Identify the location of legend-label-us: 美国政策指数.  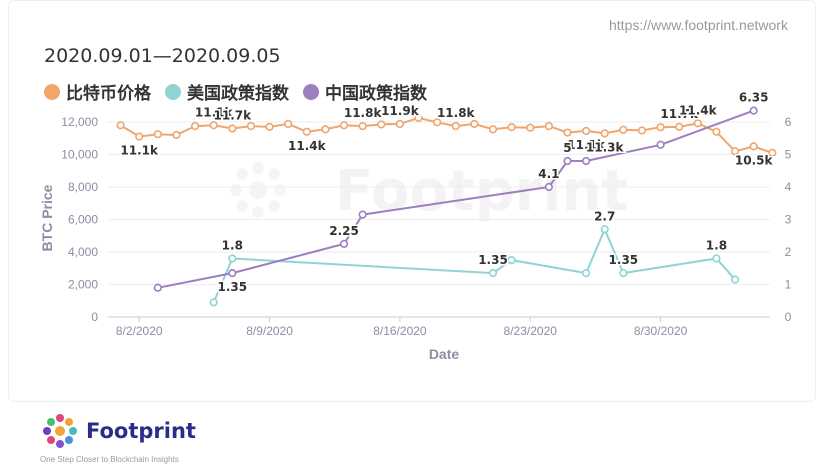
(238, 94).